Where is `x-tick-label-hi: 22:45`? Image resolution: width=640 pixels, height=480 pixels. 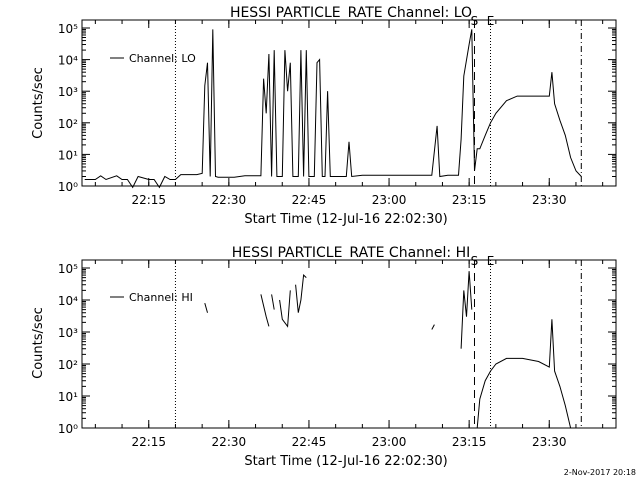 x-tick-label-hi: 22:45 is located at coordinates (309, 442).